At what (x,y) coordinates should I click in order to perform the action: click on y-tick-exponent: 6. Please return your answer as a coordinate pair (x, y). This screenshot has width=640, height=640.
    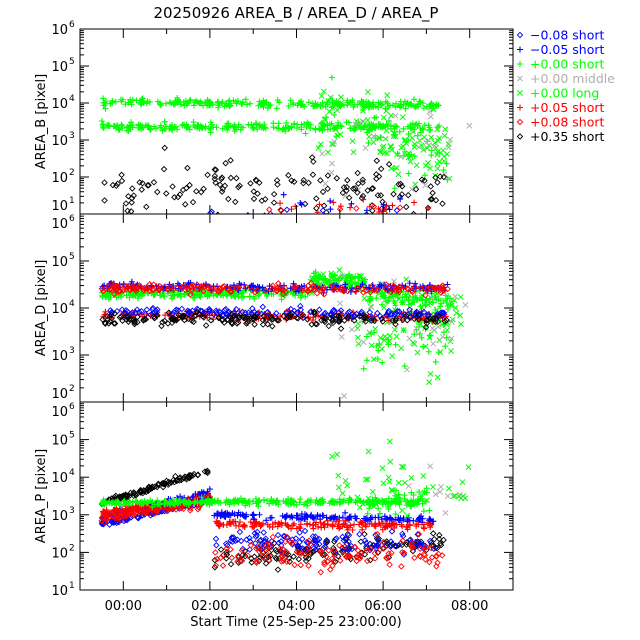
    Looking at the image, I should click on (72, 25).